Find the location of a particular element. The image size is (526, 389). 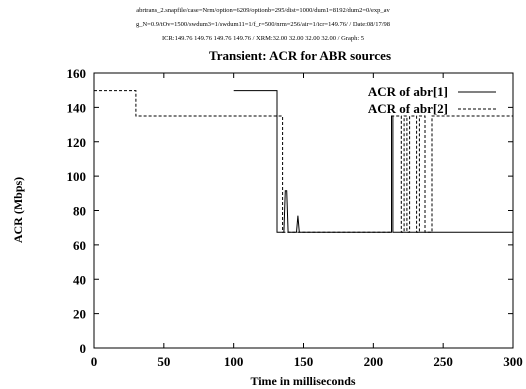

chart-title: Transient: ACR for ABR sources is located at coordinates (300, 55).